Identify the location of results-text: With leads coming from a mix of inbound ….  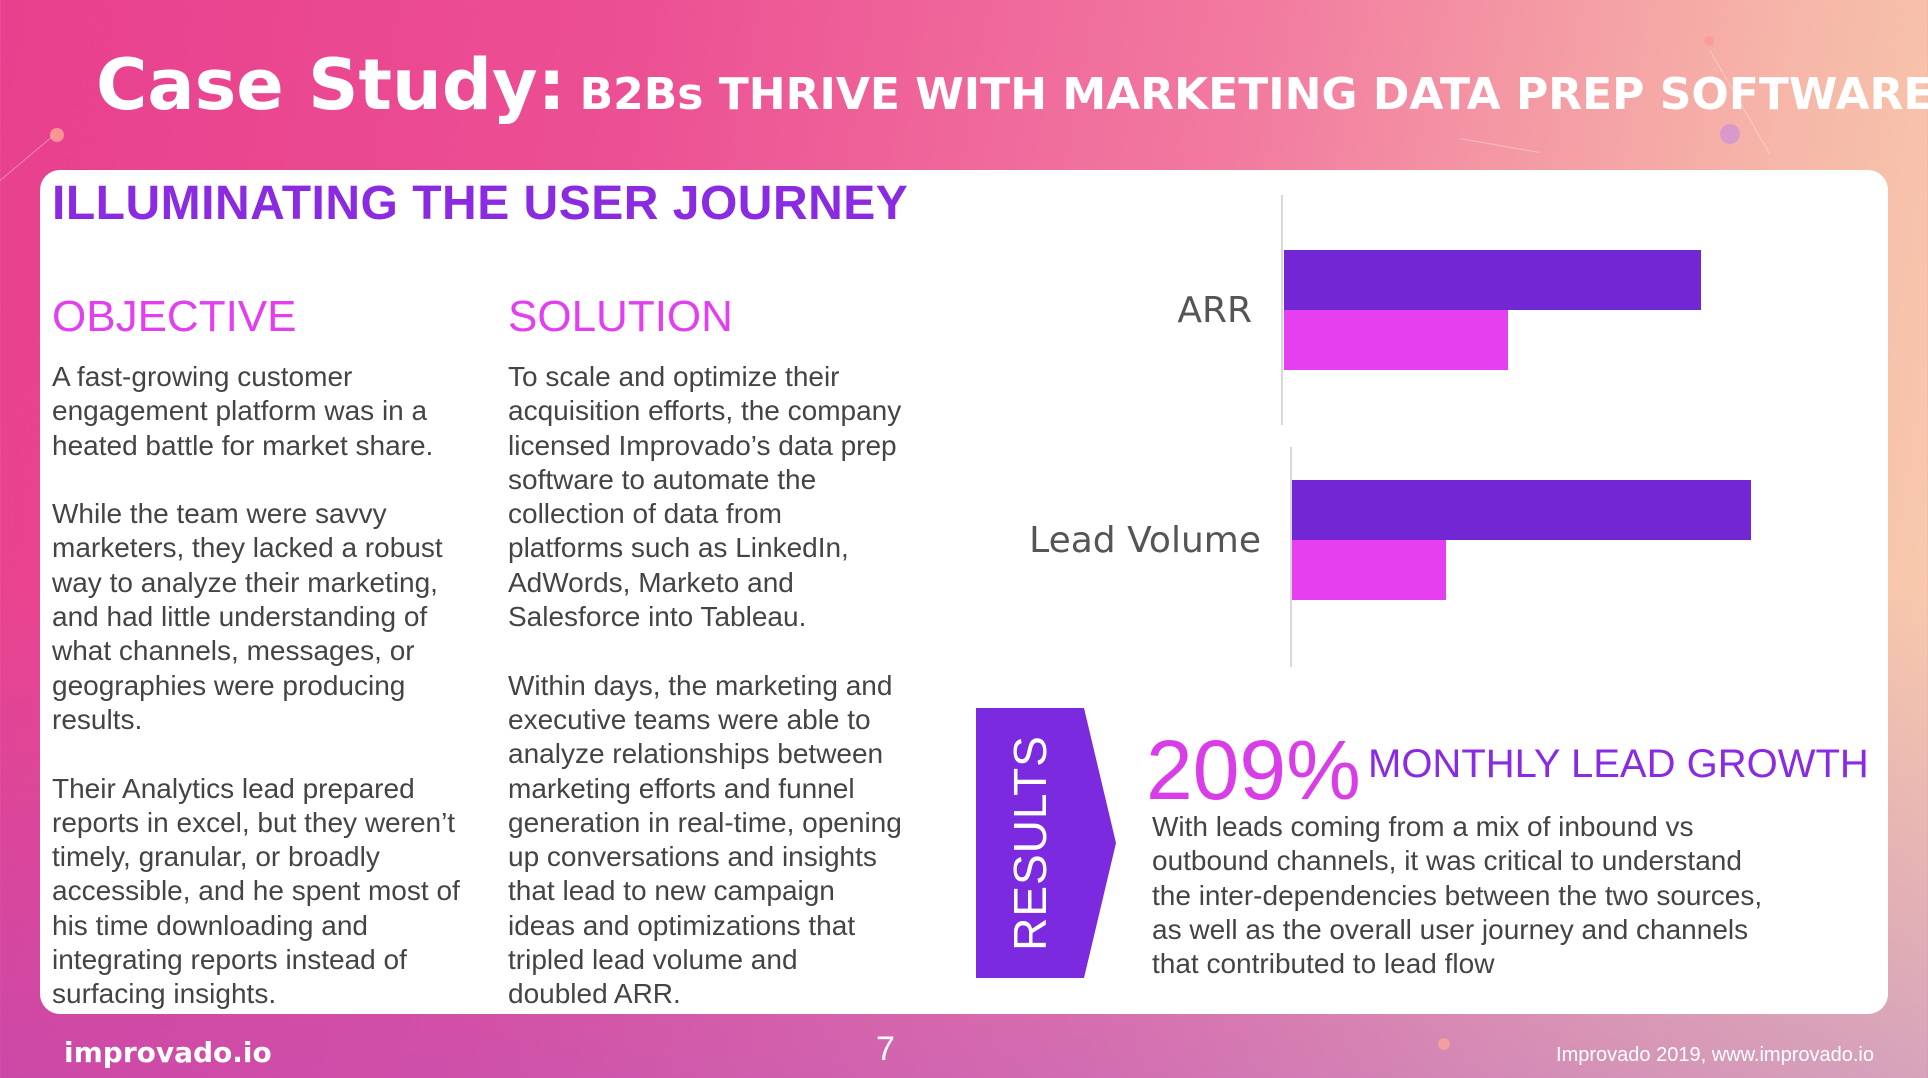
(1457, 895).